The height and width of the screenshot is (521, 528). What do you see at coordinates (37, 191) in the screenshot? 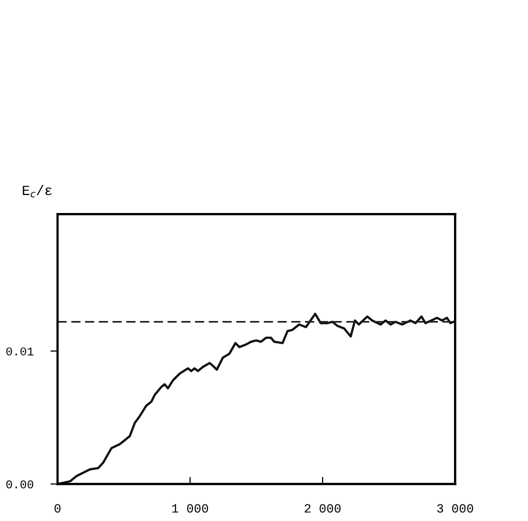
I see `y-axis-title: E$_{c}$/ε` at bounding box center [37, 191].